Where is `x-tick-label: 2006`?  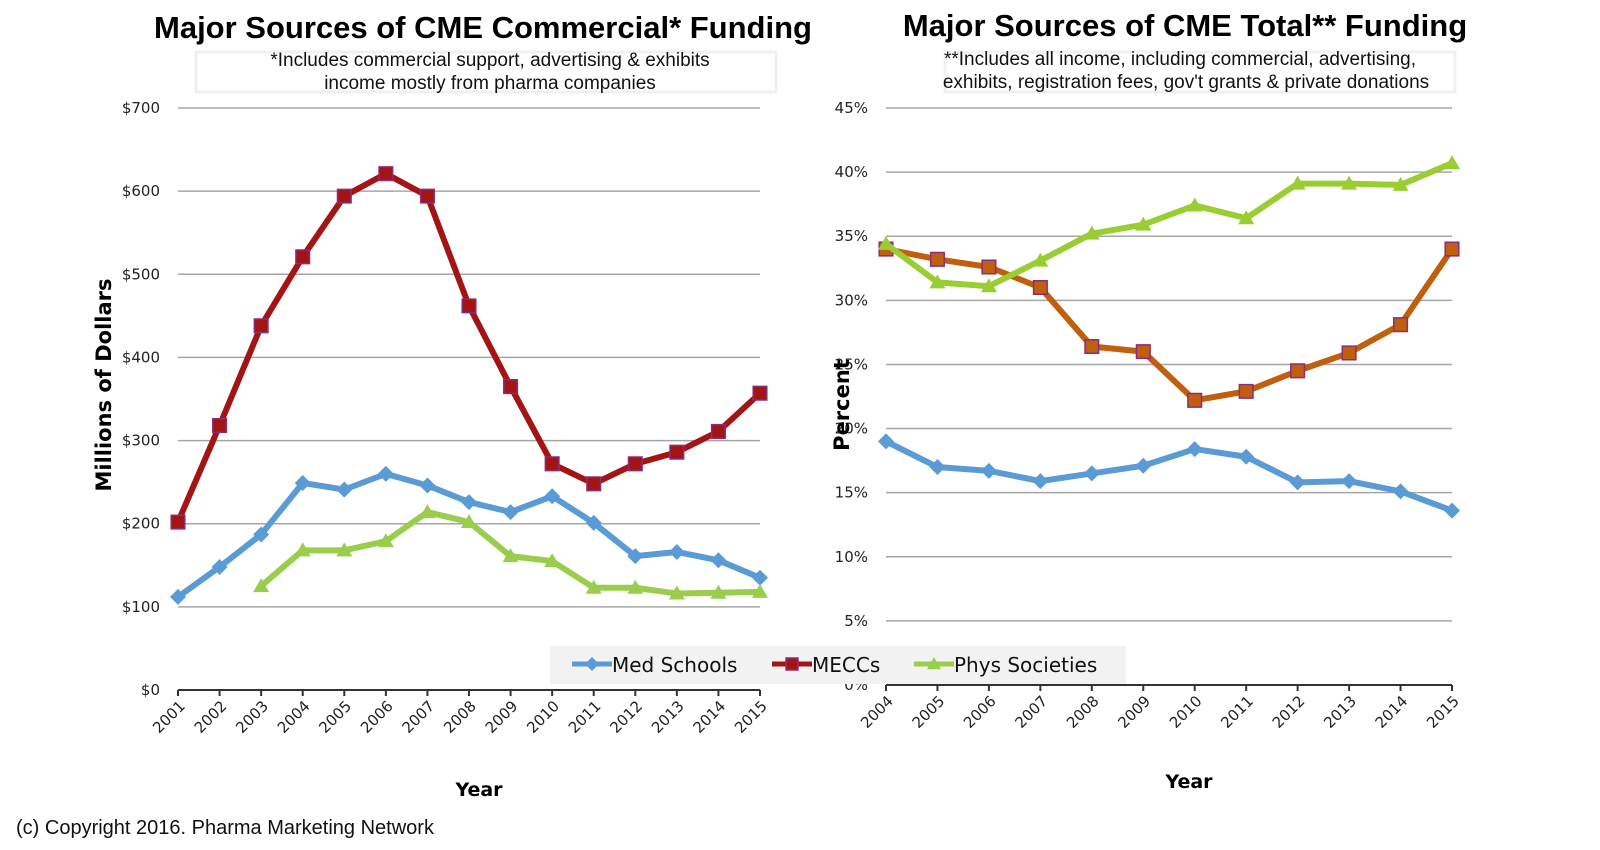 x-tick-label: 2006 is located at coordinates (377, 717).